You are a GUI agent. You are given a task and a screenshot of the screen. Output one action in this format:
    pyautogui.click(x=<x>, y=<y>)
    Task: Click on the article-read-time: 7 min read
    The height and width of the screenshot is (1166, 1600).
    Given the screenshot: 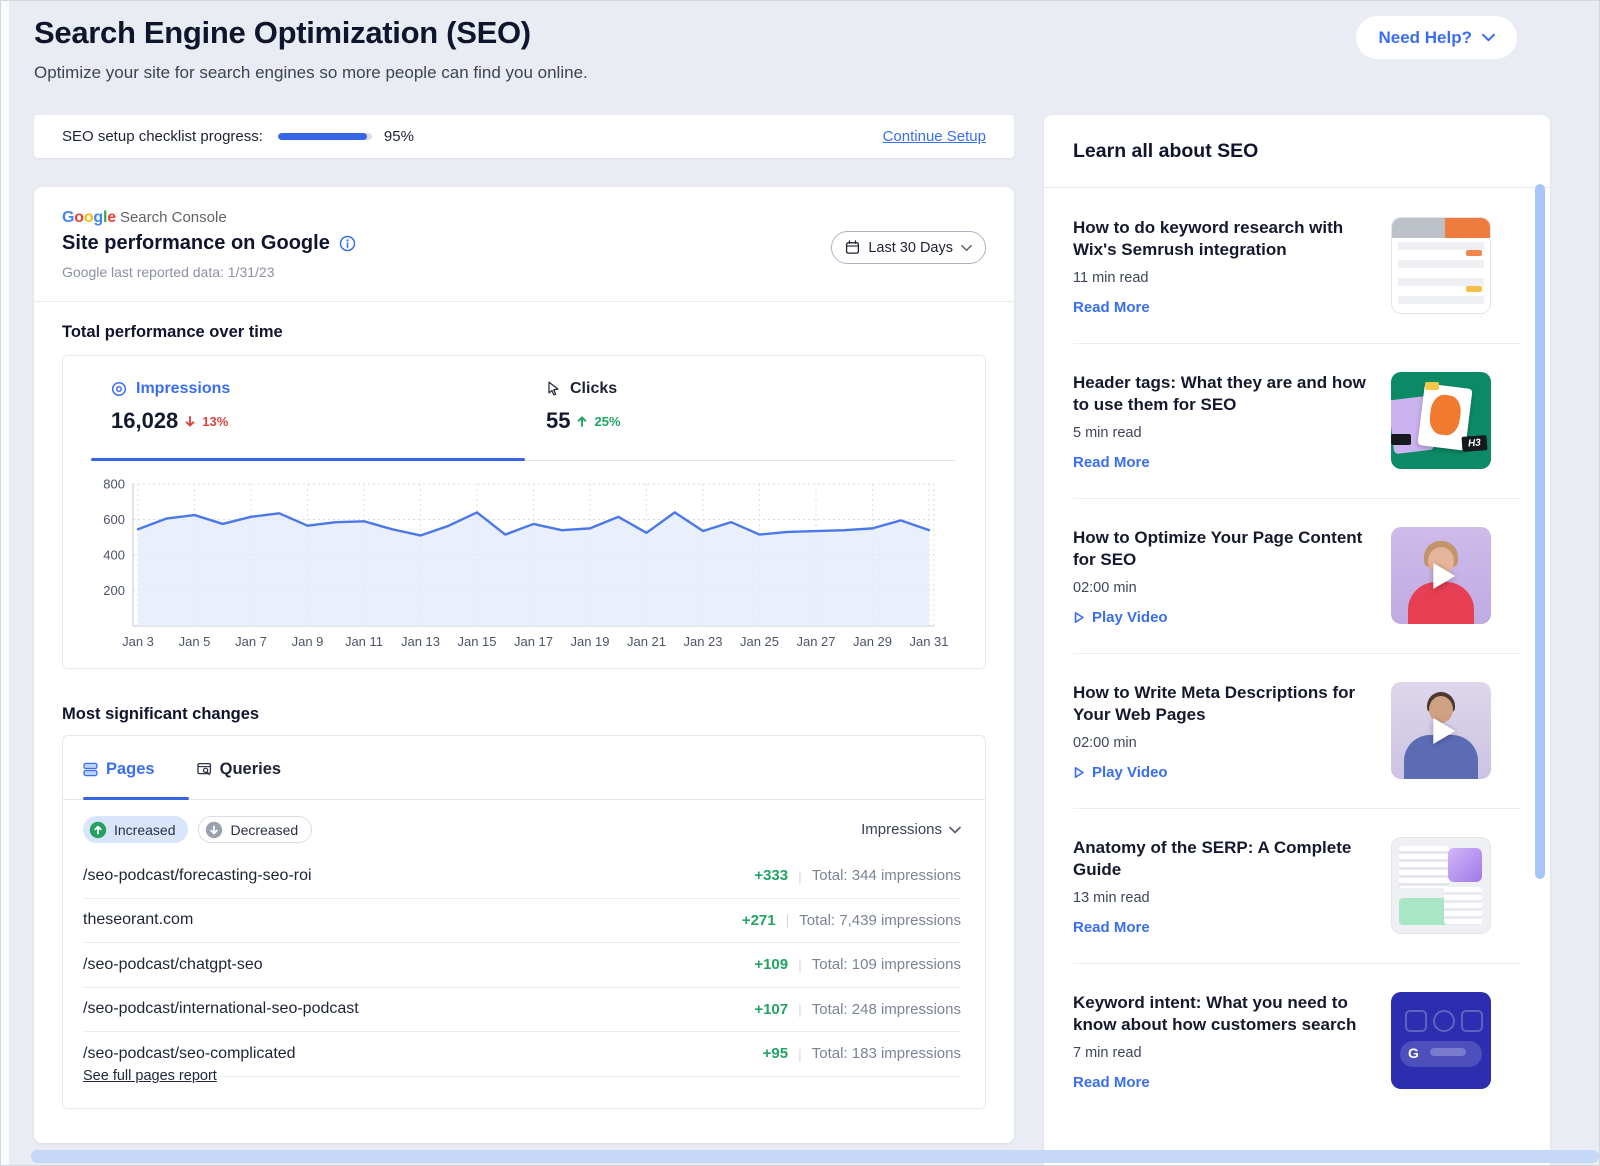 What is the action you would take?
    pyautogui.click(x=1107, y=1053)
    